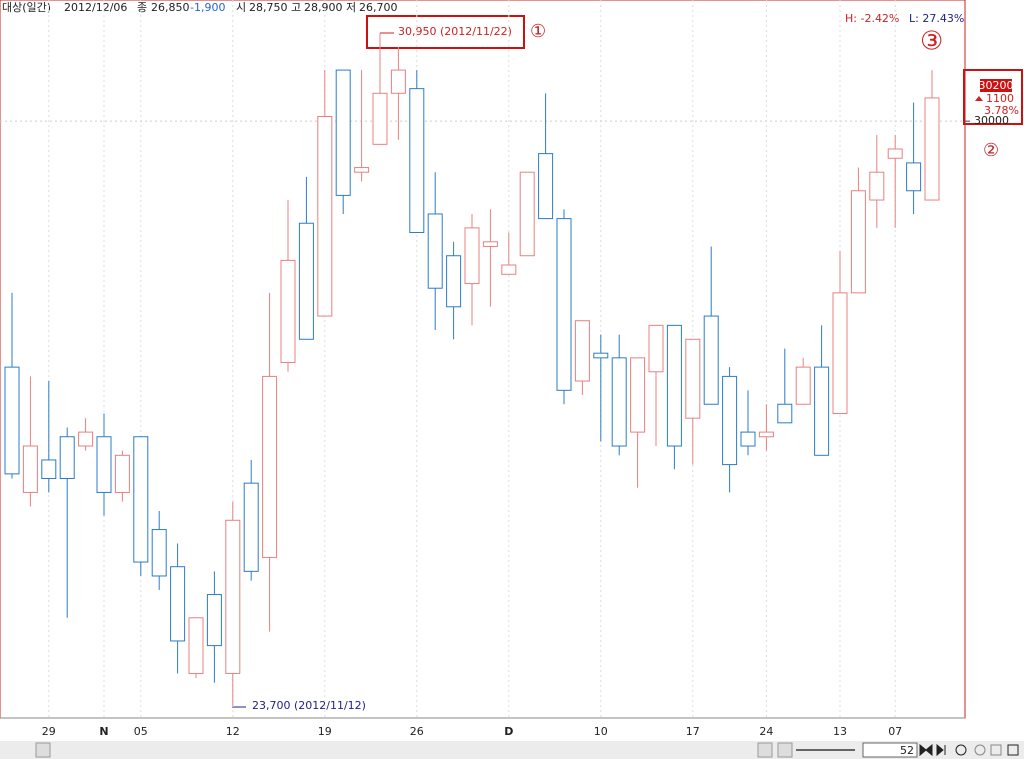  I want to click on value: 28,750, so click(268, 7).